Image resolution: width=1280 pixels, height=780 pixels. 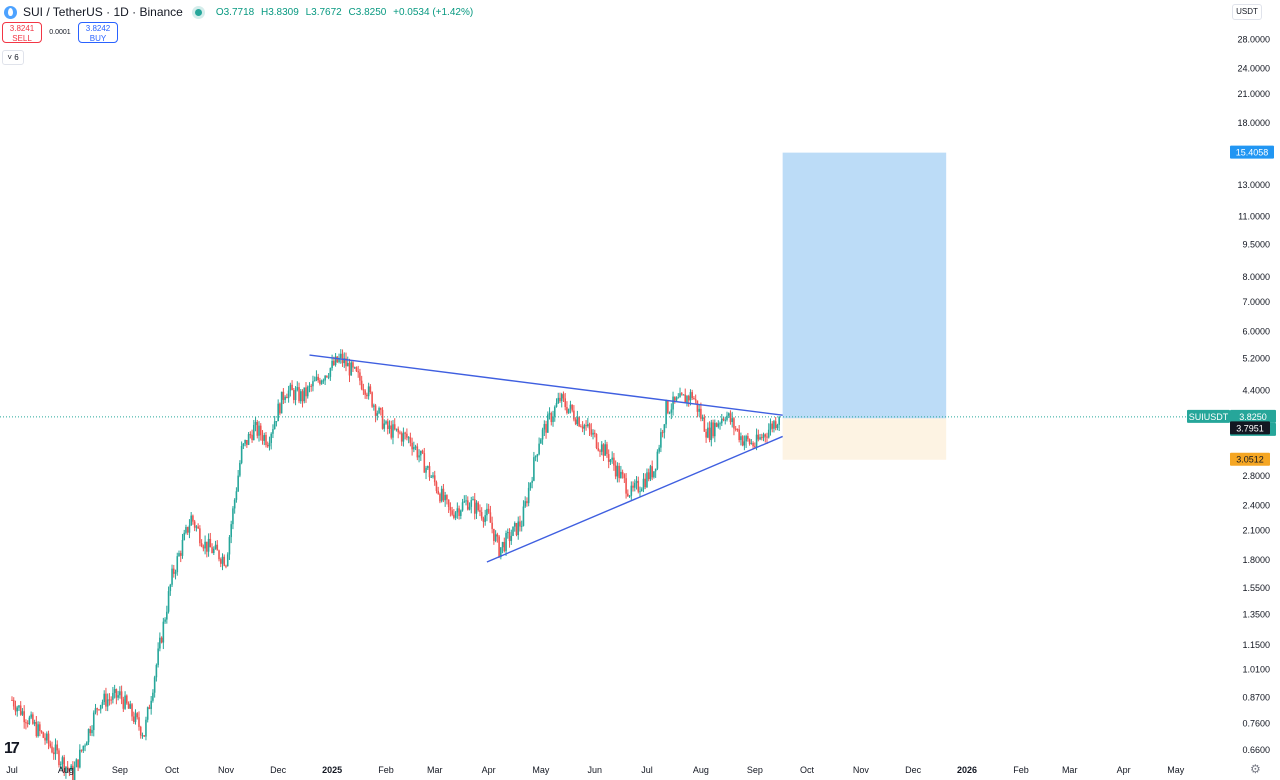 I want to click on y-tick-label: 7.0000, so click(x=1256, y=302).